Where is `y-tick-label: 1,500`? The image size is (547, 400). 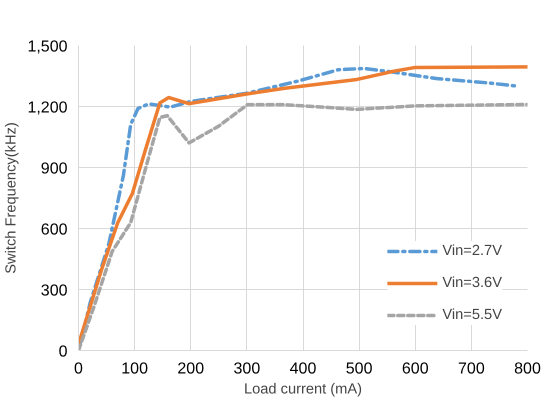 y-tick-label: 1,500 is located at coordinates (47, 47).